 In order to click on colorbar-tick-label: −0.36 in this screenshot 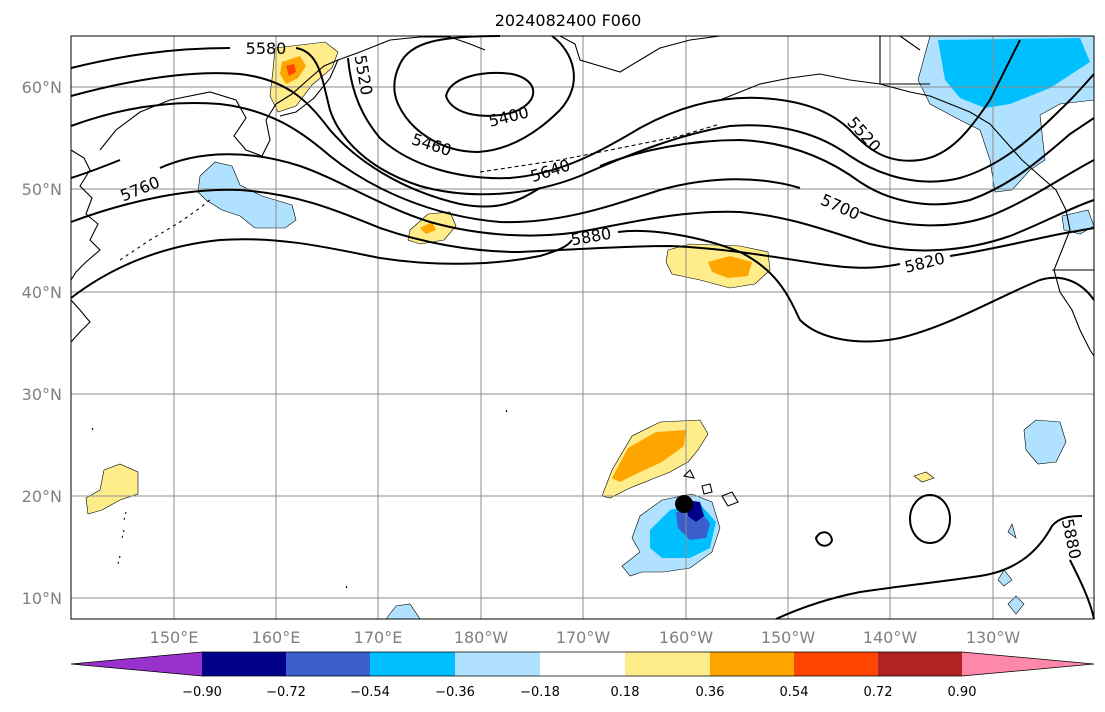, I will do `click(455, 692)`.